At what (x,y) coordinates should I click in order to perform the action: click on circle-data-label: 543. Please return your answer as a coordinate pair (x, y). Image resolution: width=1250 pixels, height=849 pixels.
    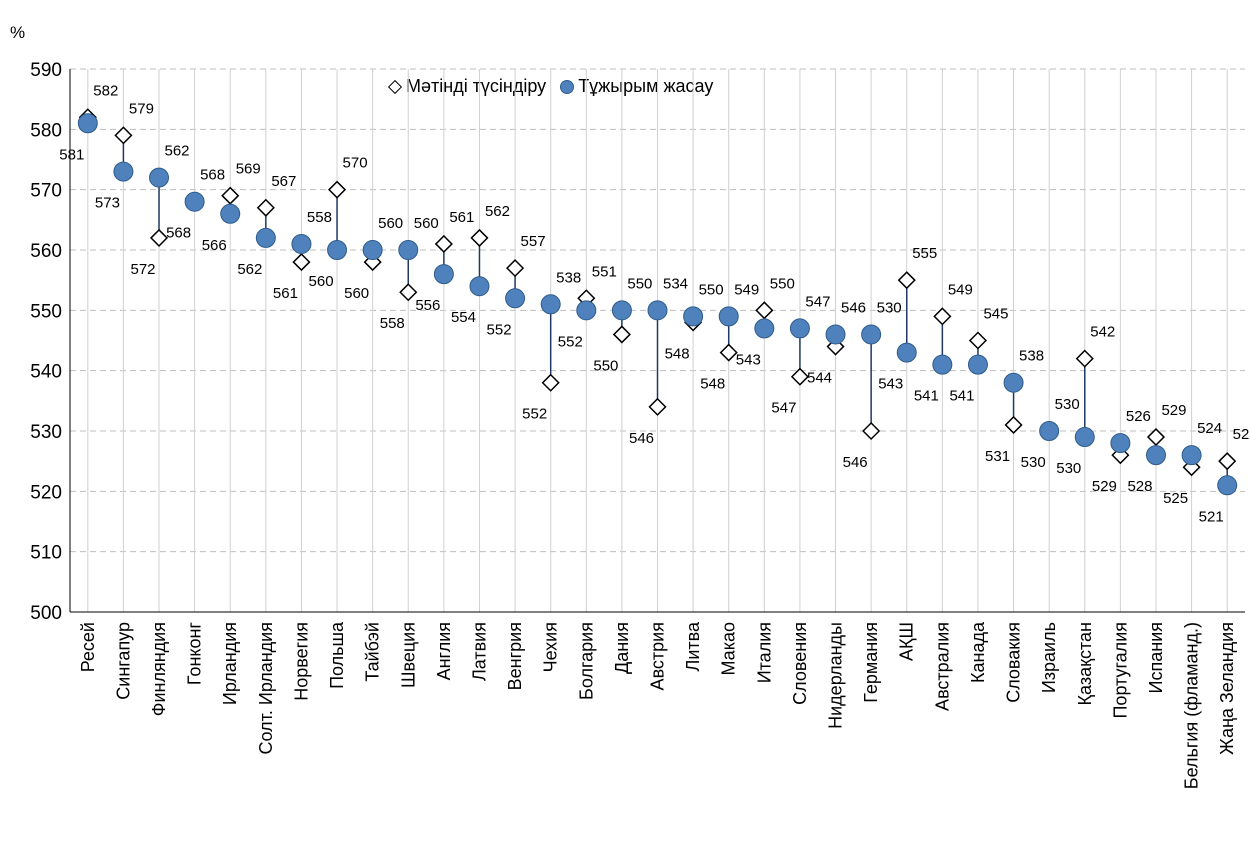
    Looking at the image, I should click on (748, 359).